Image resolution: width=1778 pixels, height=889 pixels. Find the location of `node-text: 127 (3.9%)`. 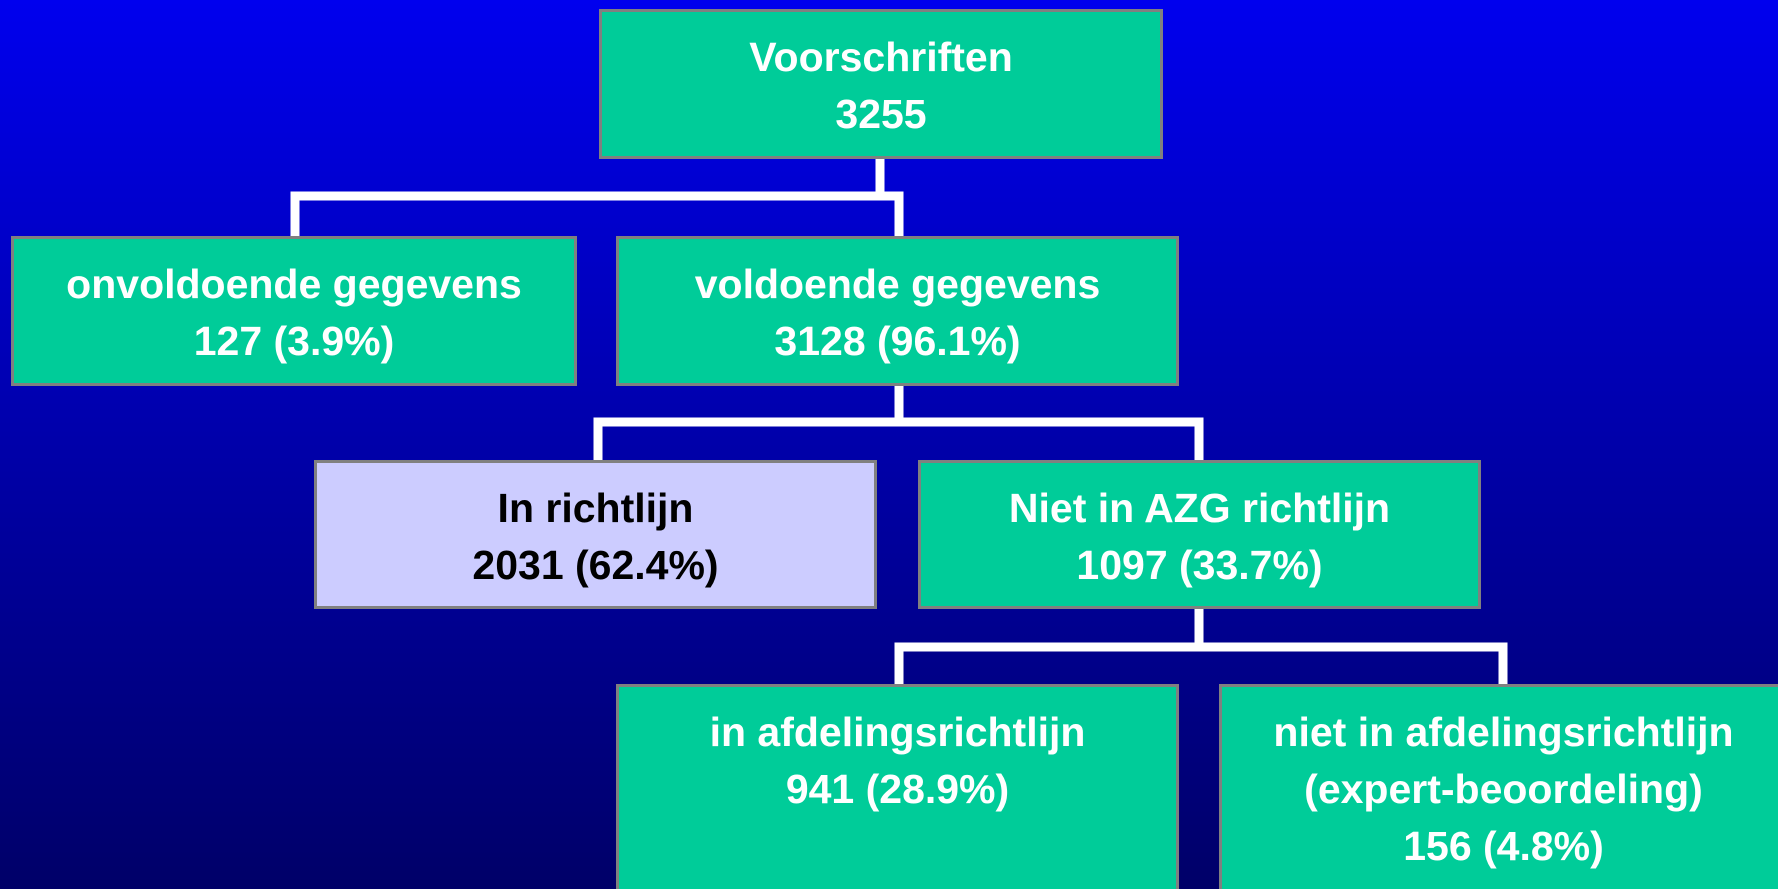

node-text: 127 (3.9%) is located at coordinates (294, 341).